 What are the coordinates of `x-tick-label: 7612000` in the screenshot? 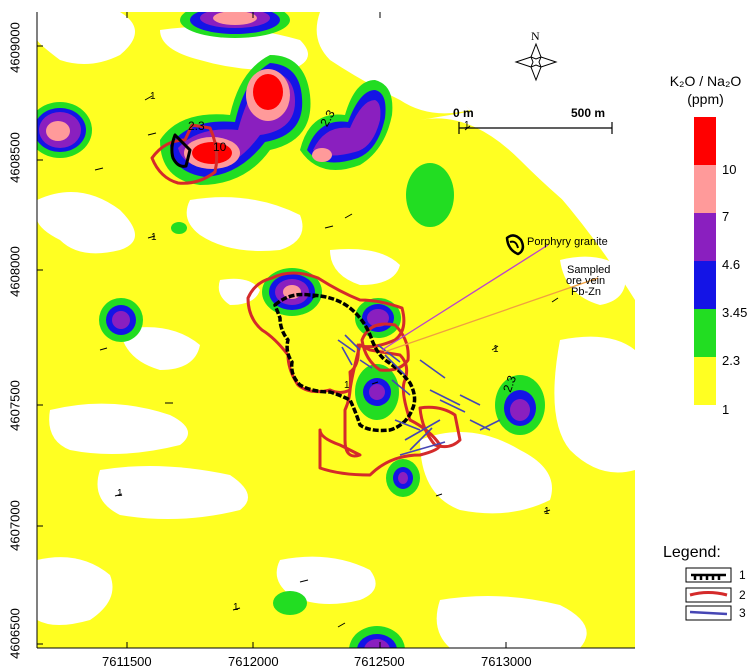 It's located at (253, 661).